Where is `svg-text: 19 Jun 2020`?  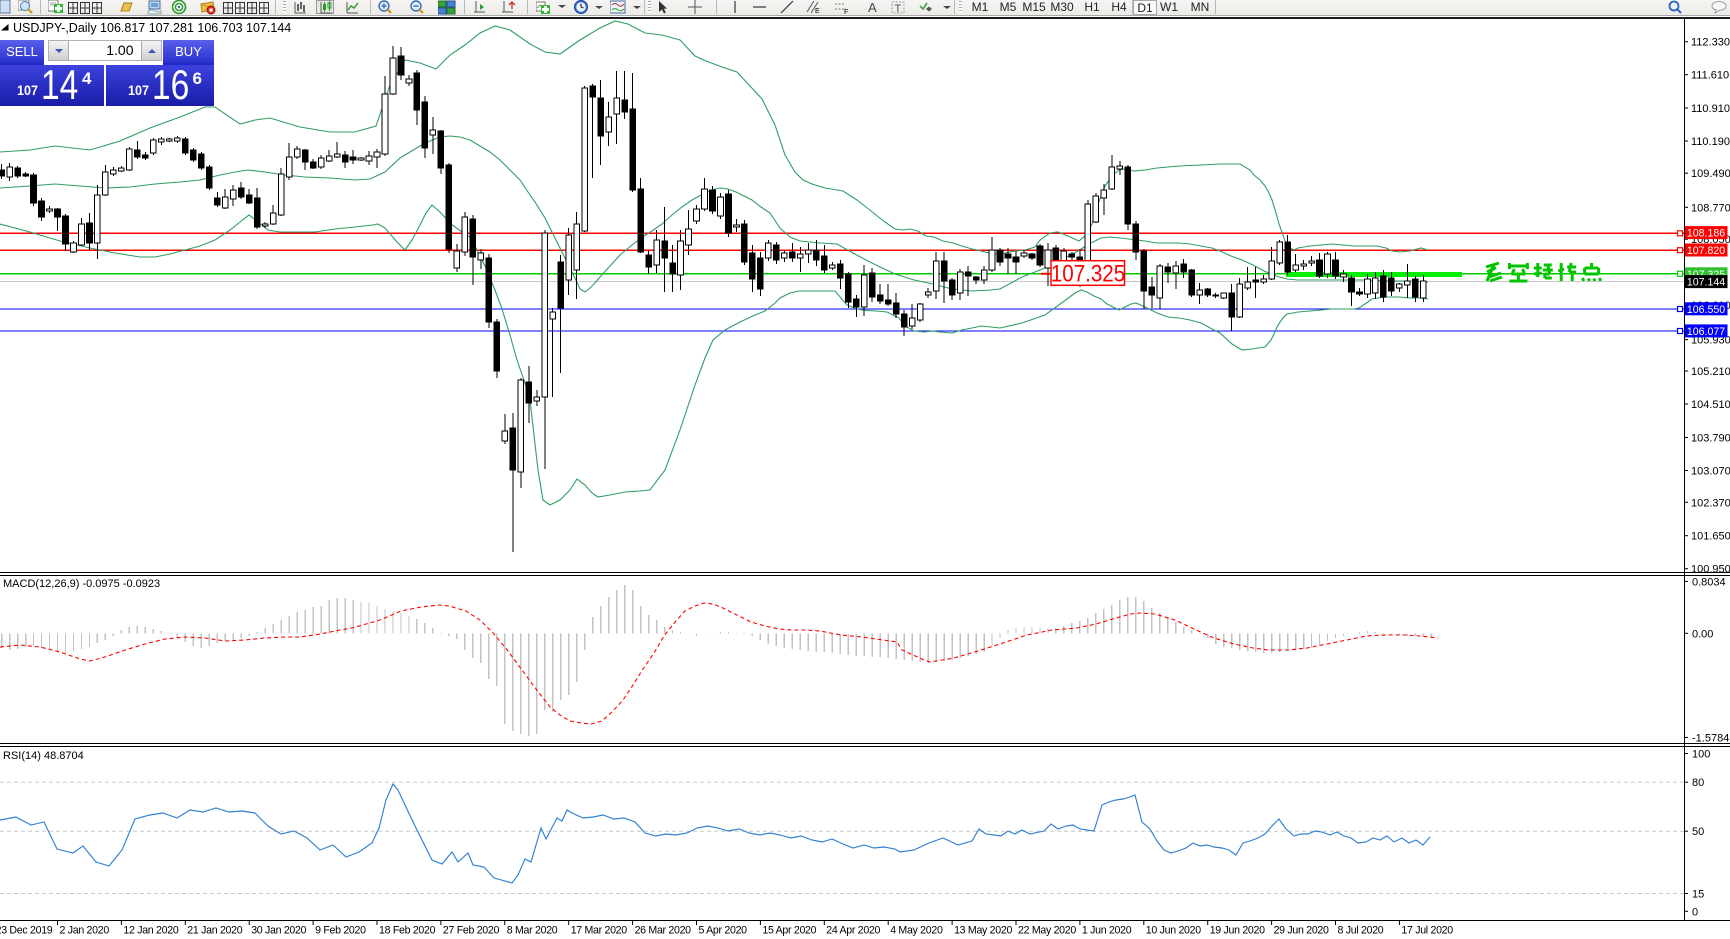
svg-text: 19 Jun 2020 is located at coordinates (1237, 931).